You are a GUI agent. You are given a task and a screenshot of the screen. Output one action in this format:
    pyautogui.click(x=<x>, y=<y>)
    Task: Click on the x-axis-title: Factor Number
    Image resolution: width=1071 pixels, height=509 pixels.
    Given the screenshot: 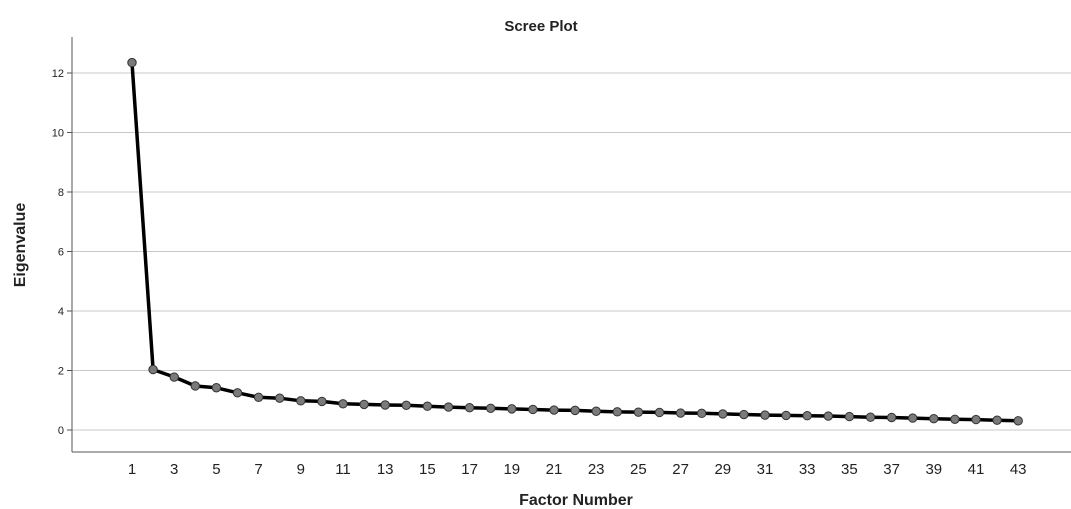 What is the action you would take?
    pyautogui.click(x=576, y=500)
    